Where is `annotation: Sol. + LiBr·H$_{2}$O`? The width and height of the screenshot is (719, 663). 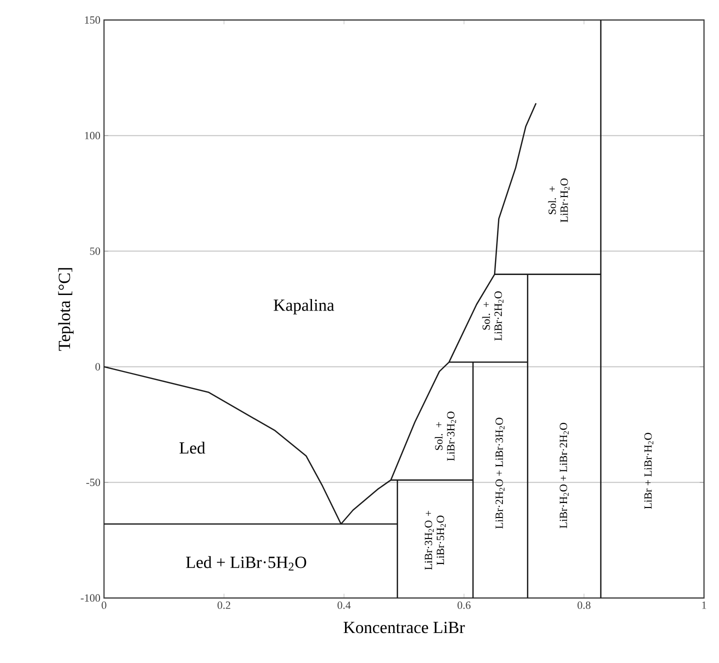
annotation: Sol. + LiBr·H$_{2}$O is located at coordinates (559, 200).